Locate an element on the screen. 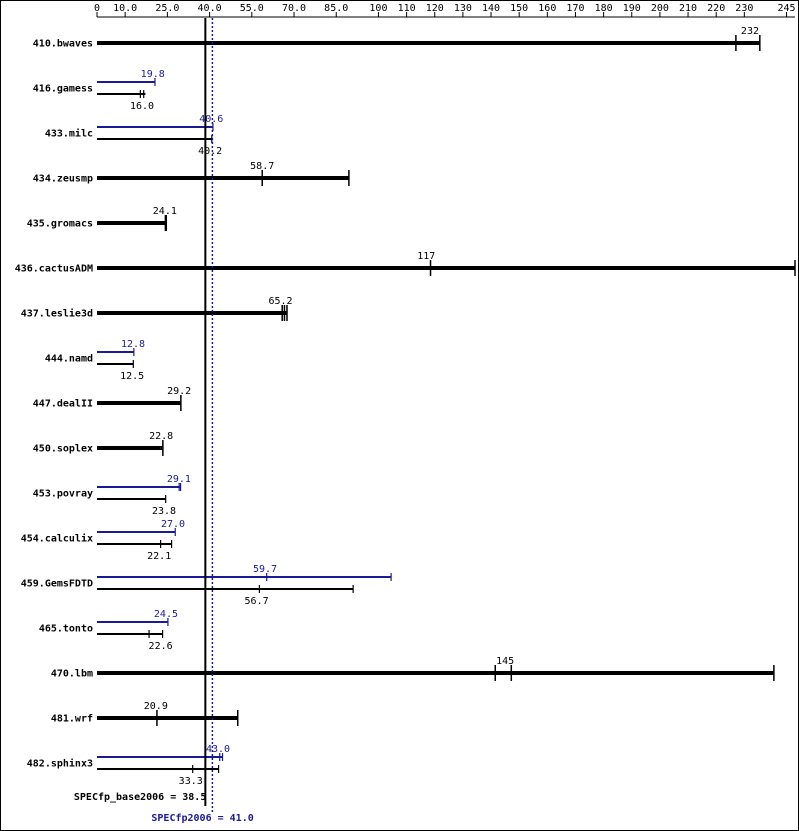 This screenshot has height=831, width=799. base-value-label: 56.7 is located at coordinates (257, 601).